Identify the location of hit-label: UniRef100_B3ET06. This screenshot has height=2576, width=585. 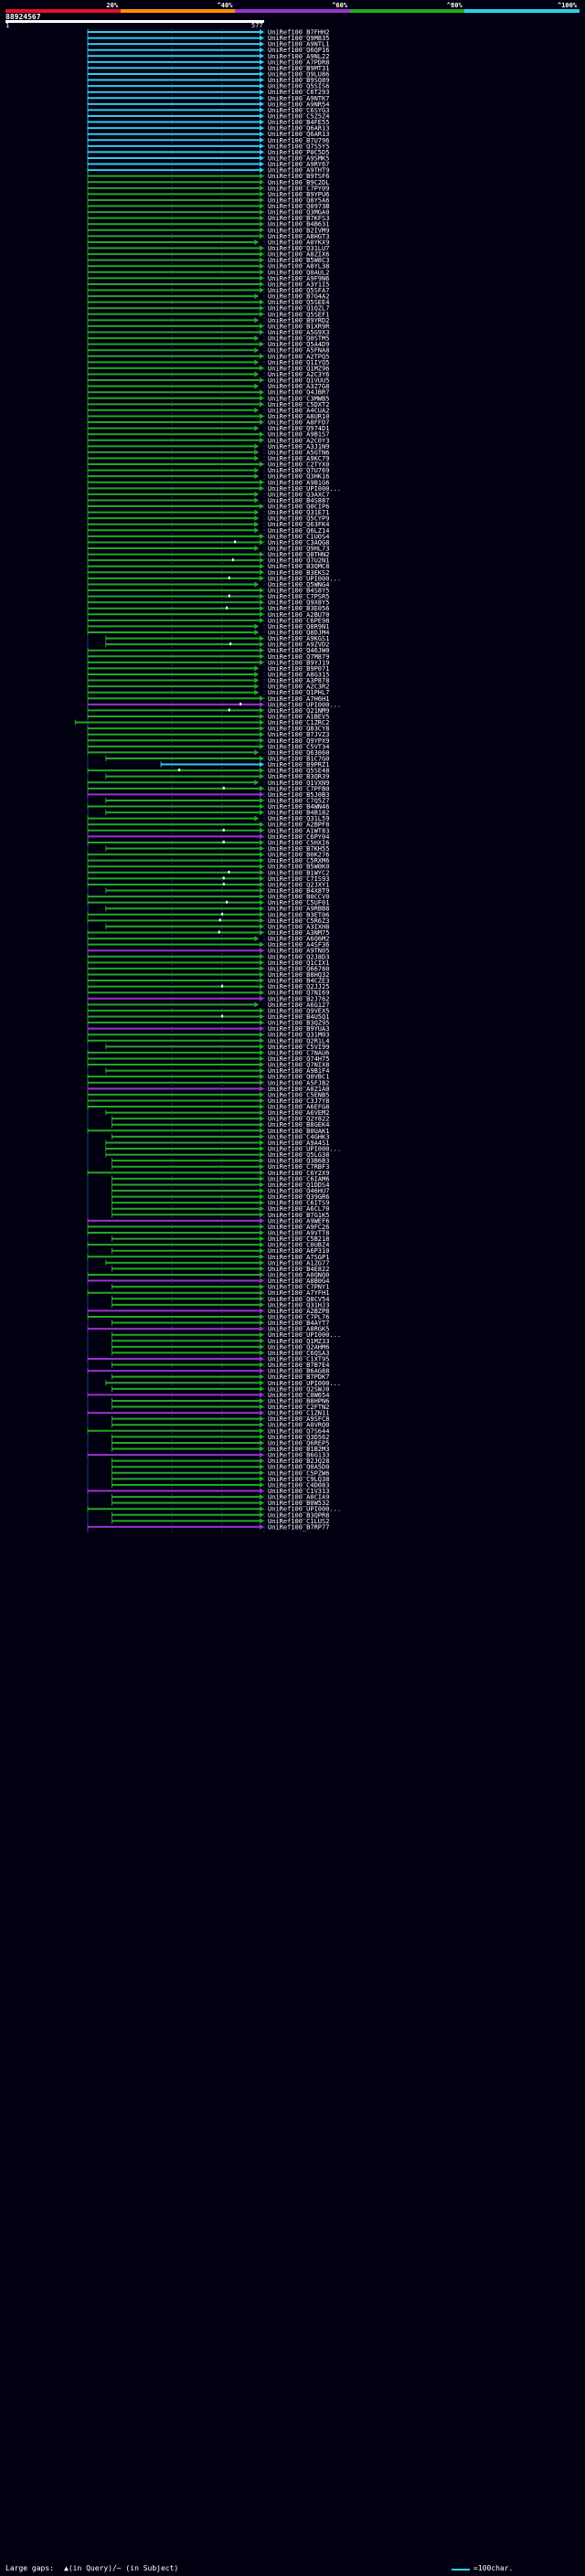
(299, 914).